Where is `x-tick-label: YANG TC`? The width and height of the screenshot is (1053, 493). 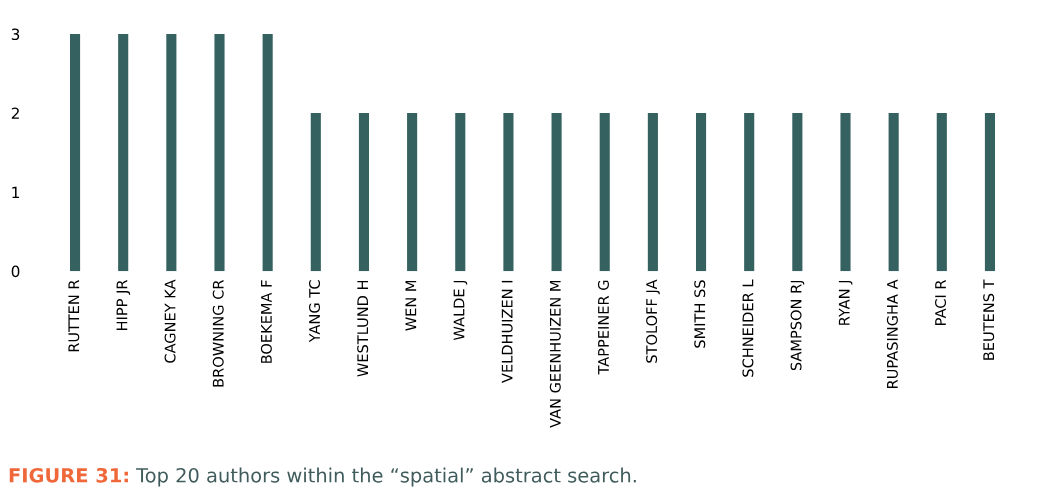
x-tick-label: YANG TC is located at coordinates (315, 311).